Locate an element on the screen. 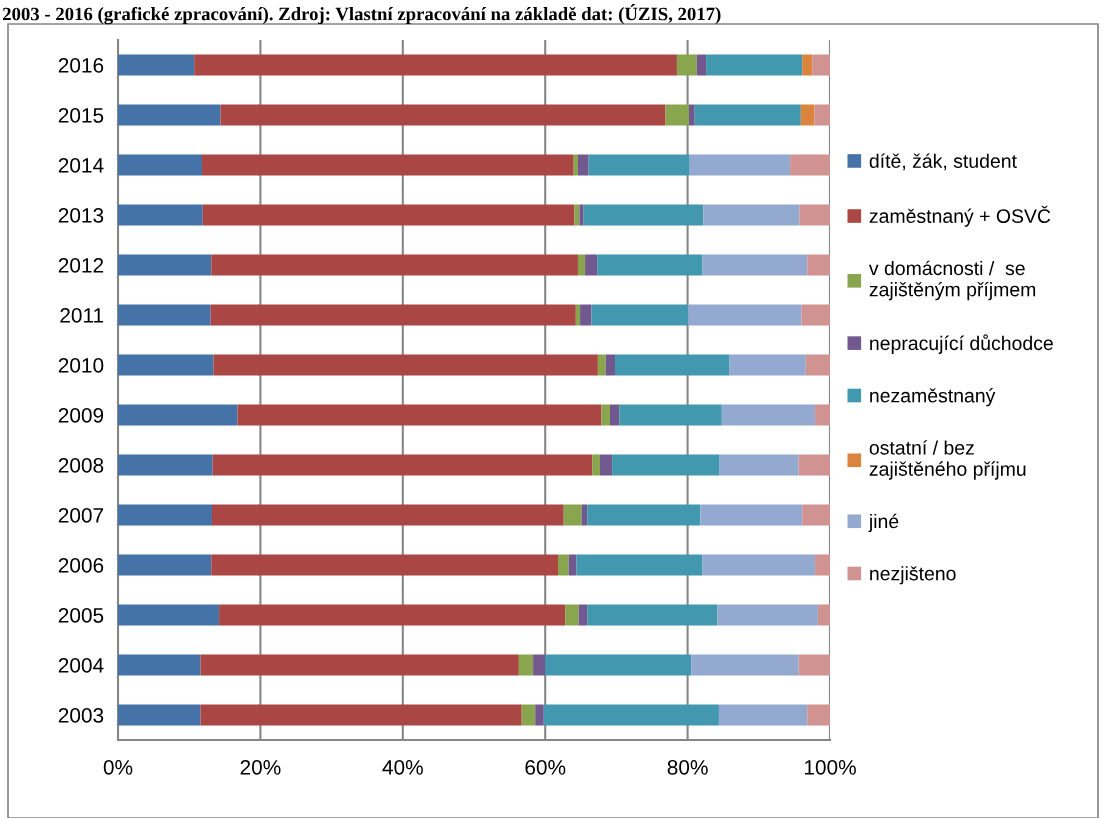 Image resolution: width=1104 pixels, height=818 pixels. y-tick-label: 2011 is located at coordinates (82, 315).